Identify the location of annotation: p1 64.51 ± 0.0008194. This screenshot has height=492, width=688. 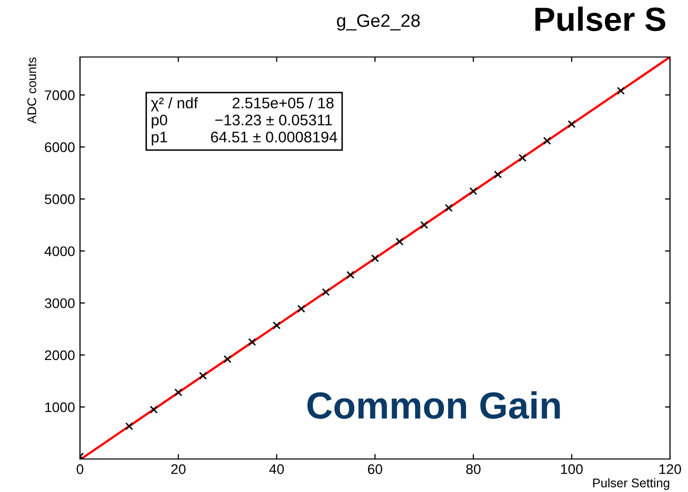
(245, 139).